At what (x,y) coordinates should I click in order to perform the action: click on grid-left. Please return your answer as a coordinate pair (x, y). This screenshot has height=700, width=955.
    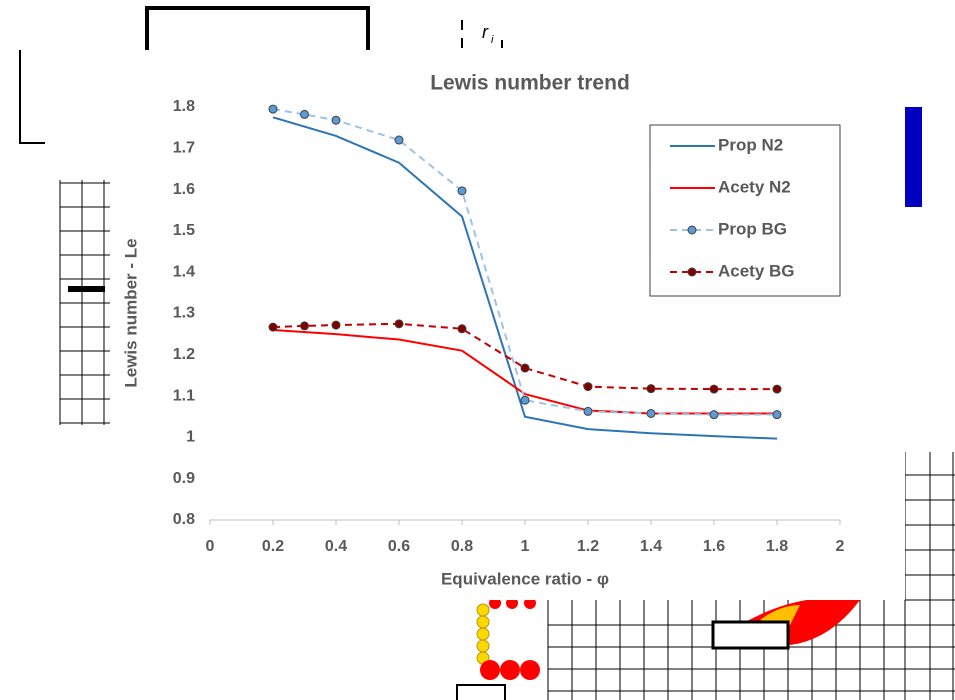
    Looking at the image, I should click on (84, 302).